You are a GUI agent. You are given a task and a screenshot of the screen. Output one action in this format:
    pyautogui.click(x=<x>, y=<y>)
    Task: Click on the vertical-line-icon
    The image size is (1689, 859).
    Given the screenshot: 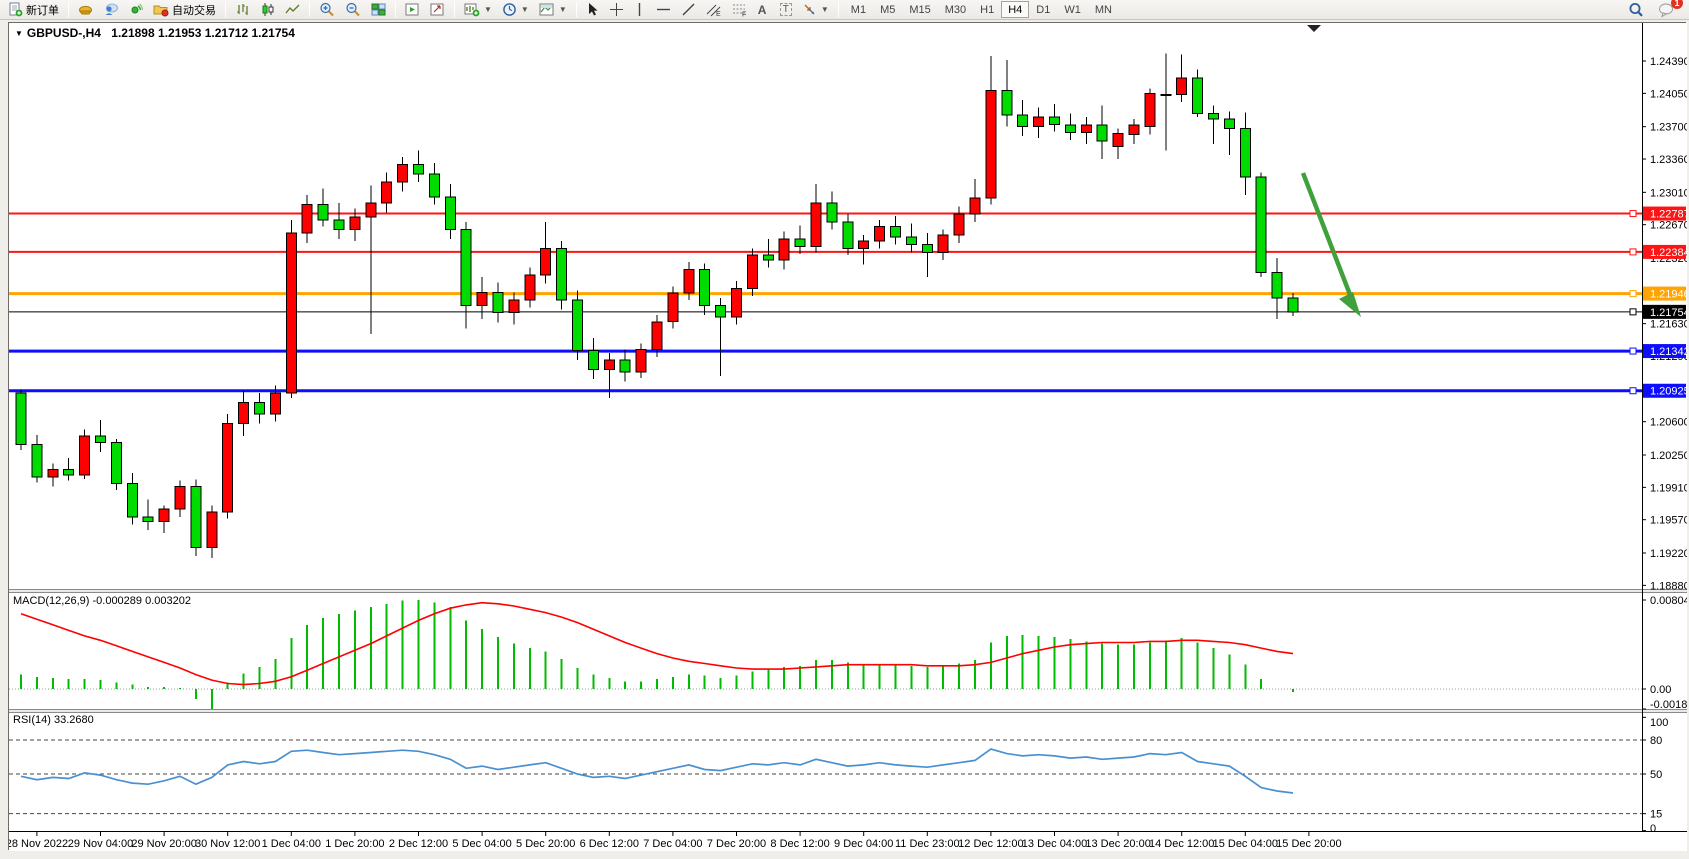 What is the action you would take?
    pyautogui.click(x=639, y=9)
    